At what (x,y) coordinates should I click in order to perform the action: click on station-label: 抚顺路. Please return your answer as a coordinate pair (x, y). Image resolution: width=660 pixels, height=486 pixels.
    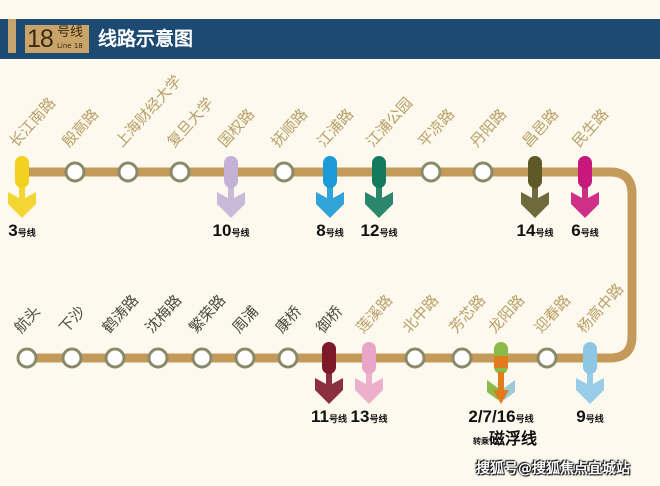
    Looking at the image, I should click on (289, 127).